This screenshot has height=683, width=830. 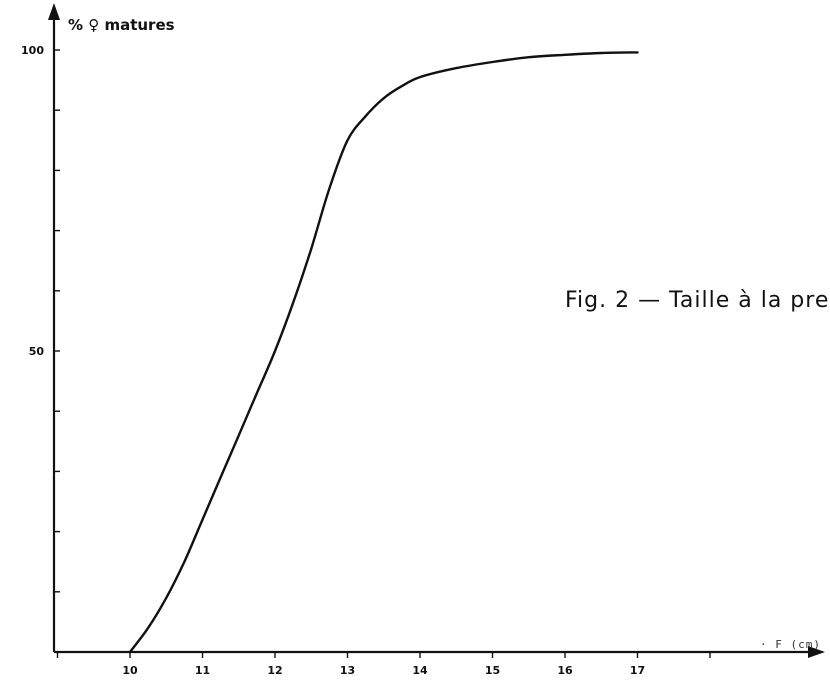 I want to click on x-tick-label-16: 16, so click(x=565, y=670).